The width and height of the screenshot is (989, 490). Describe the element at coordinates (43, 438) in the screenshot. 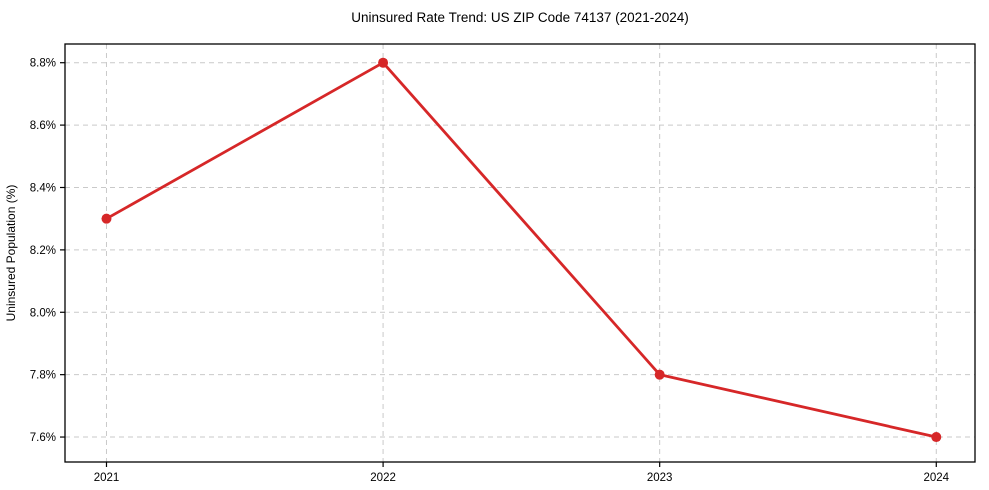

I see `y-tick-label: 7.6%` at that location.